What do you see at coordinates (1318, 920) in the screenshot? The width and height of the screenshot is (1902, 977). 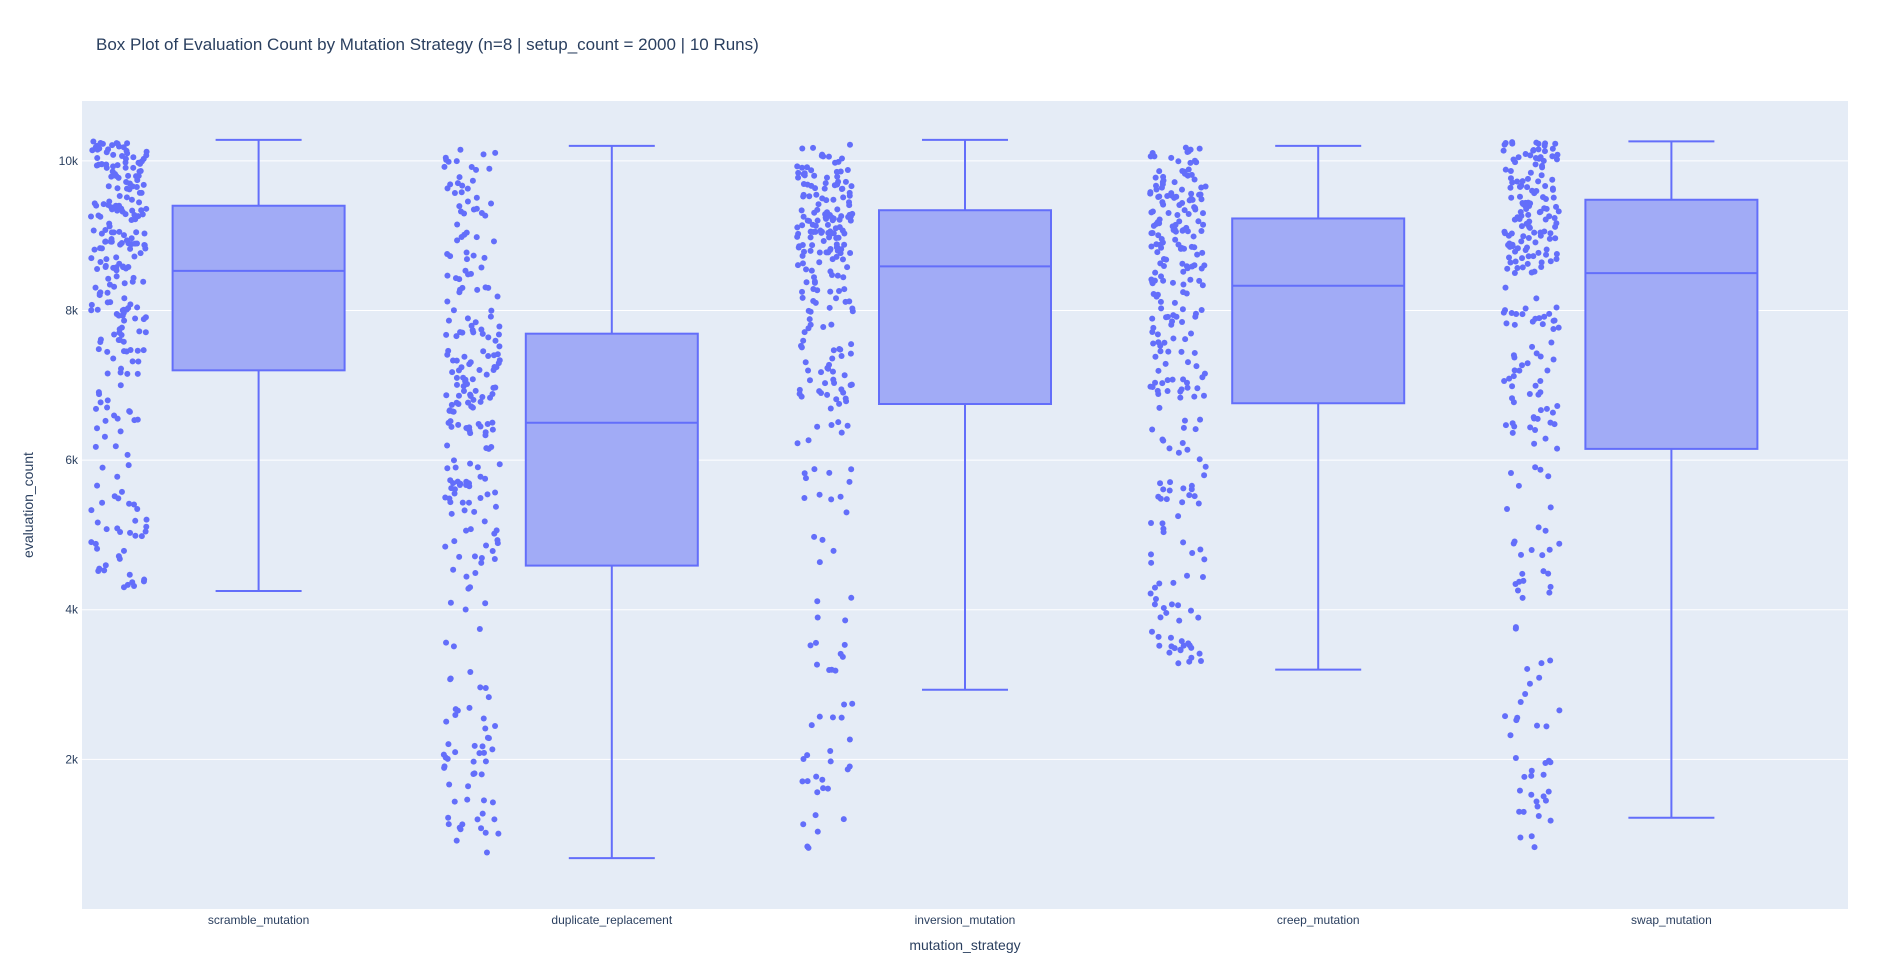 I see `x-tick-label: creep_mutation` at bounding box center [1318, 920].